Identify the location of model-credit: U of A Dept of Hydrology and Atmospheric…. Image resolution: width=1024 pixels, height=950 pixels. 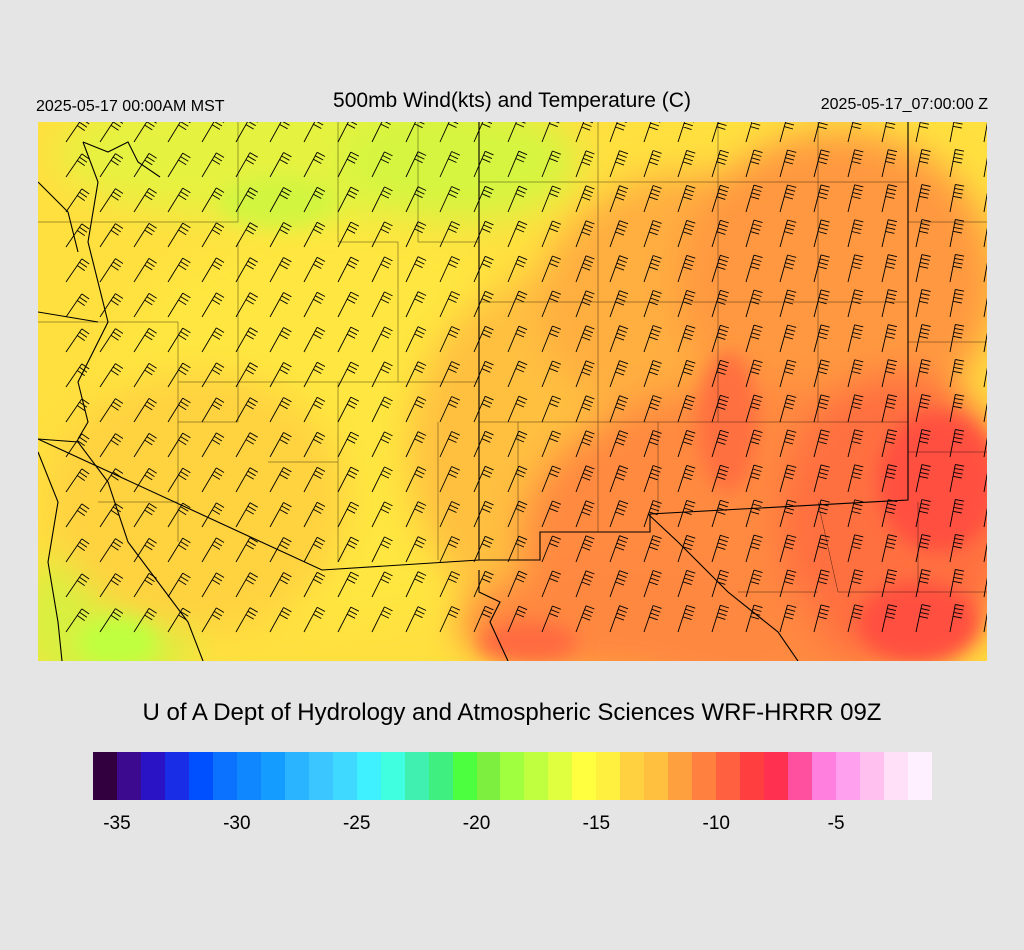
(512, 712).